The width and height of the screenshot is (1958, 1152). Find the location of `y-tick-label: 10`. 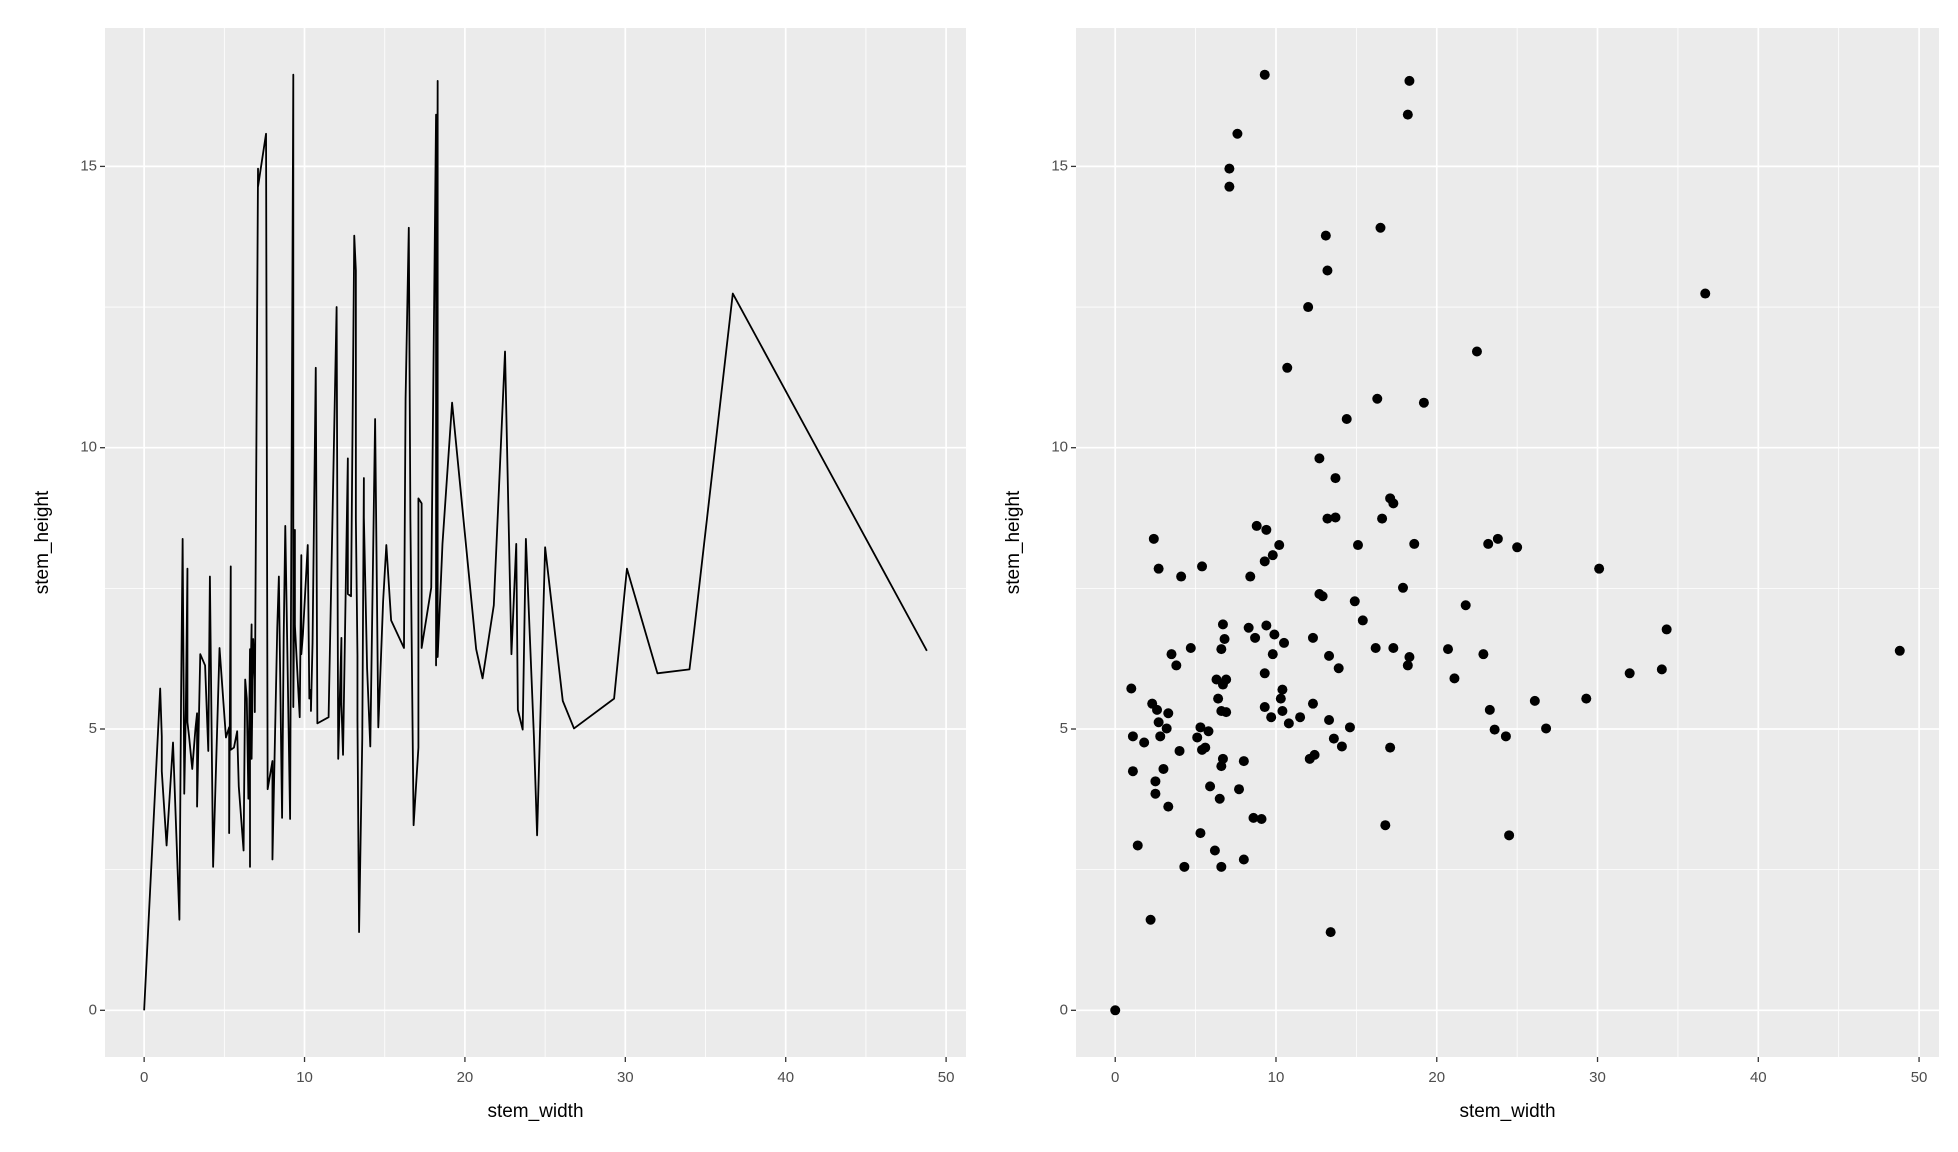

y-tick-label: 10 is located at coordinates (88, 447).